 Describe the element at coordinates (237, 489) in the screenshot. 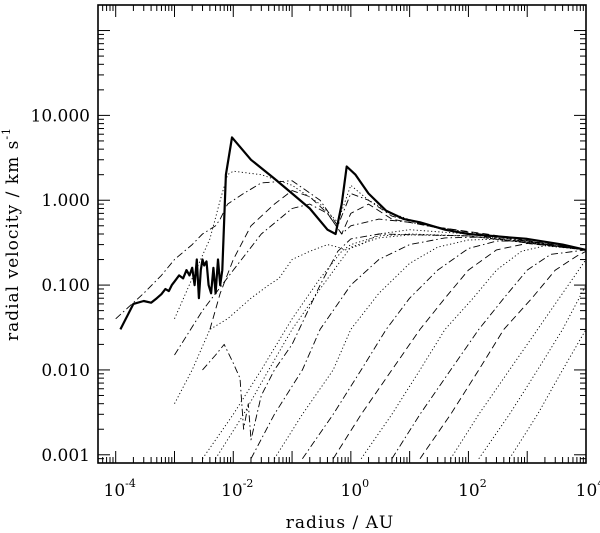

I see `x-tick-label: 10⁻²` at that location.